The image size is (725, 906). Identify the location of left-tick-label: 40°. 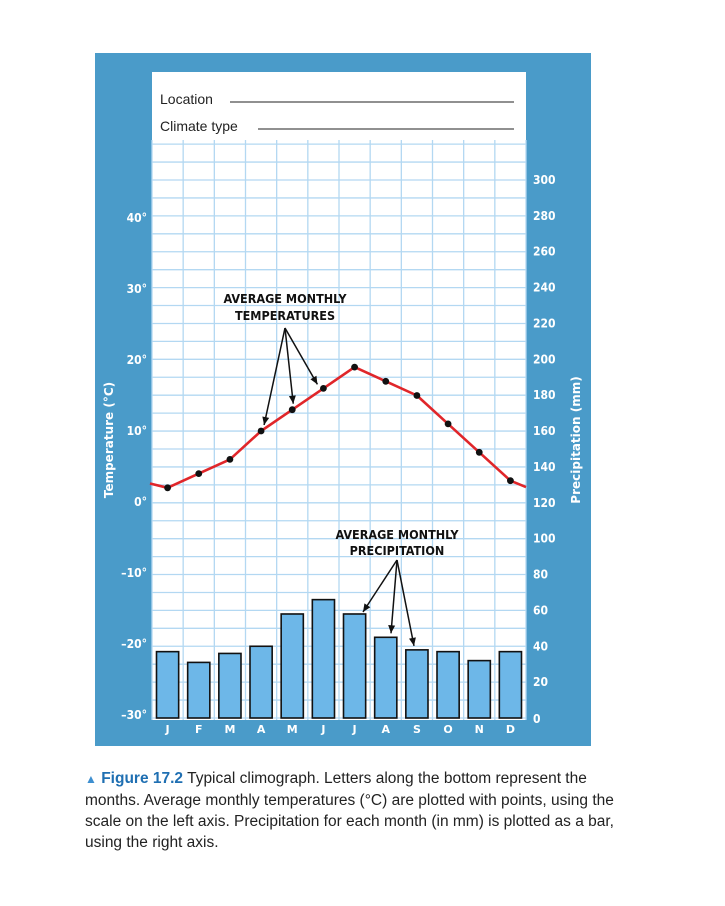
(137, 218).